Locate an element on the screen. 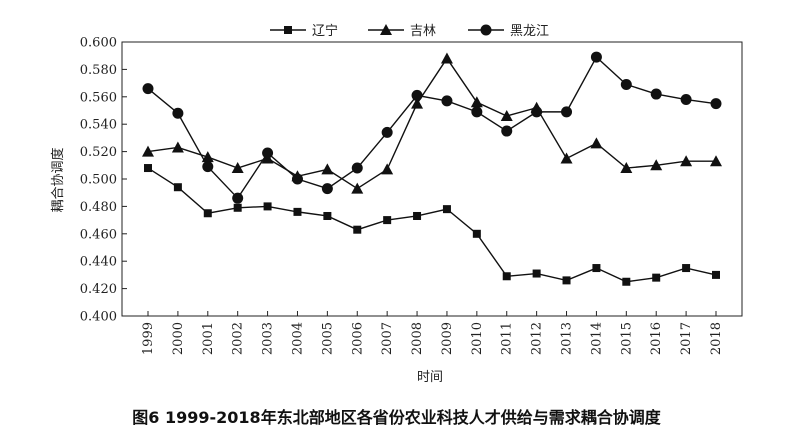 This screenshot has height=438, width=793. x-tick-label: 2012 is located at coordinates (537, 338).